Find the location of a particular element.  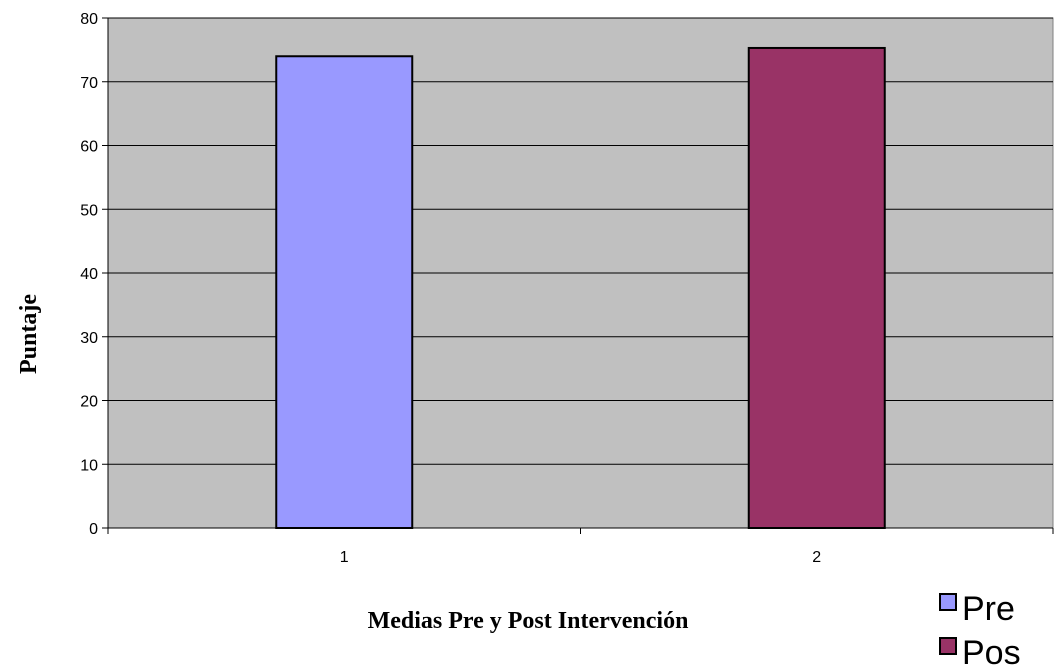

bar-pre is located at coordinates (344, 292).